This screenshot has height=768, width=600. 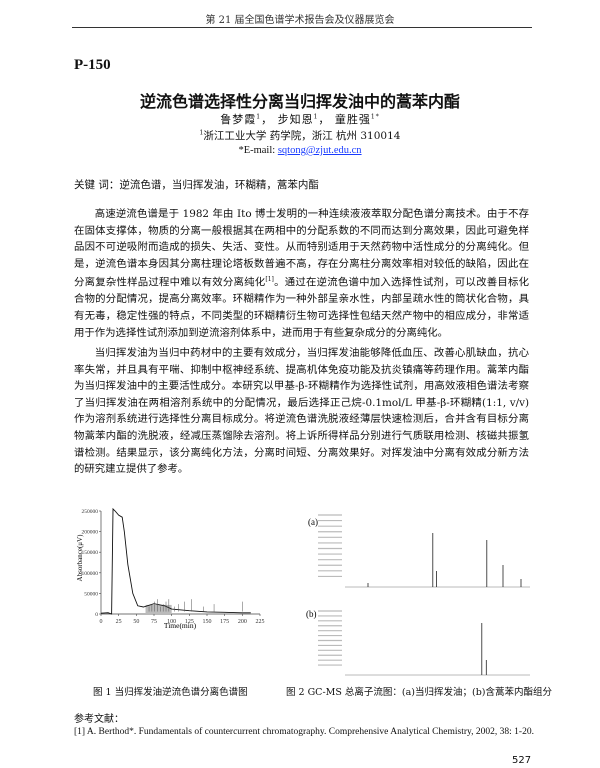 What do you see at coordinates (171, 622) in the screenshot?
I see `x-tick-label: 100` at bounding box center [171, 622].